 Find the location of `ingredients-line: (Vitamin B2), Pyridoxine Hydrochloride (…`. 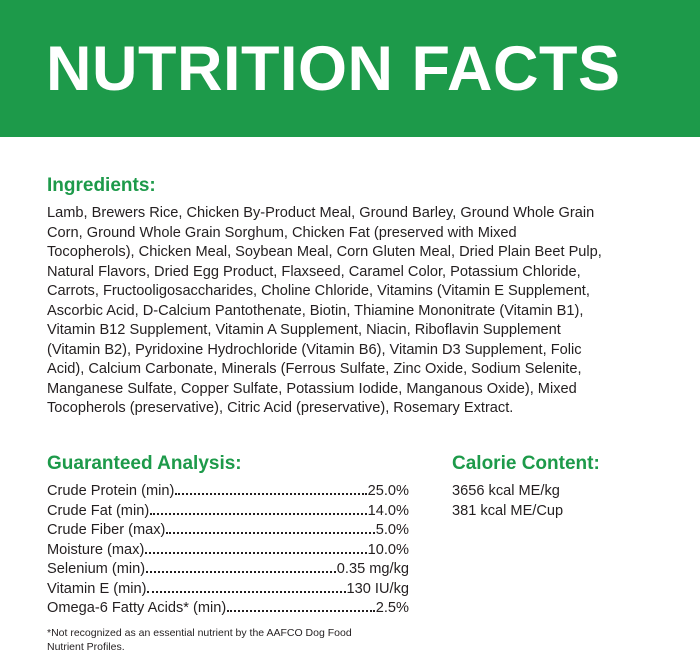

ingredients-line: (Vitamin B2), Pyridoxine Hydrochloride (… is located at coordinates (314, 349).